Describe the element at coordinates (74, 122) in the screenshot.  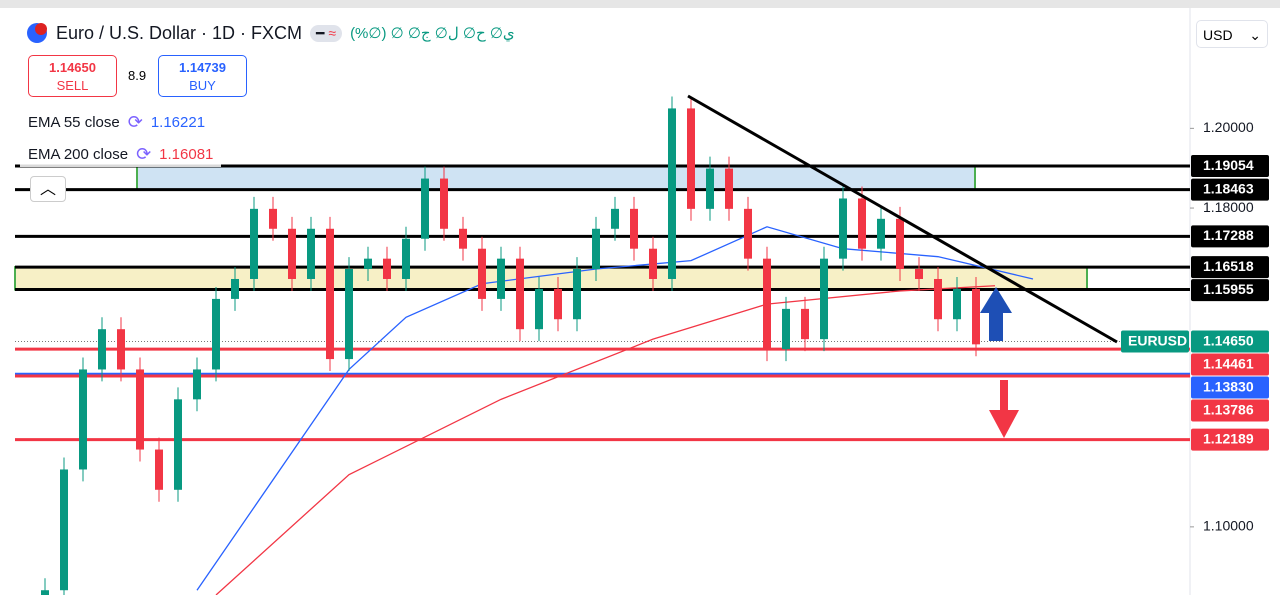
I see `indicator-name: EMA 55 close` at that location.